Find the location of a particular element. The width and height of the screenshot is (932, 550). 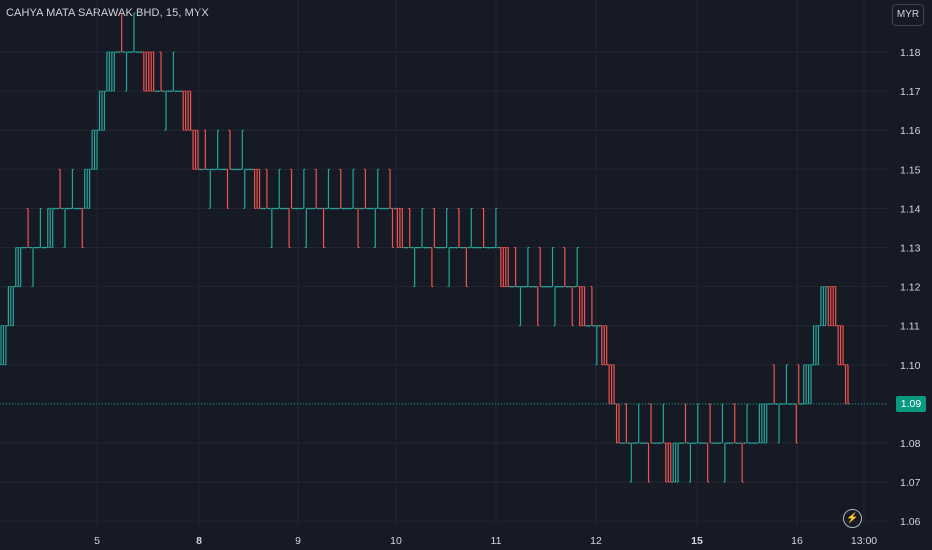

price-tick-label: 1.10 is located at coordinates (910, 366).